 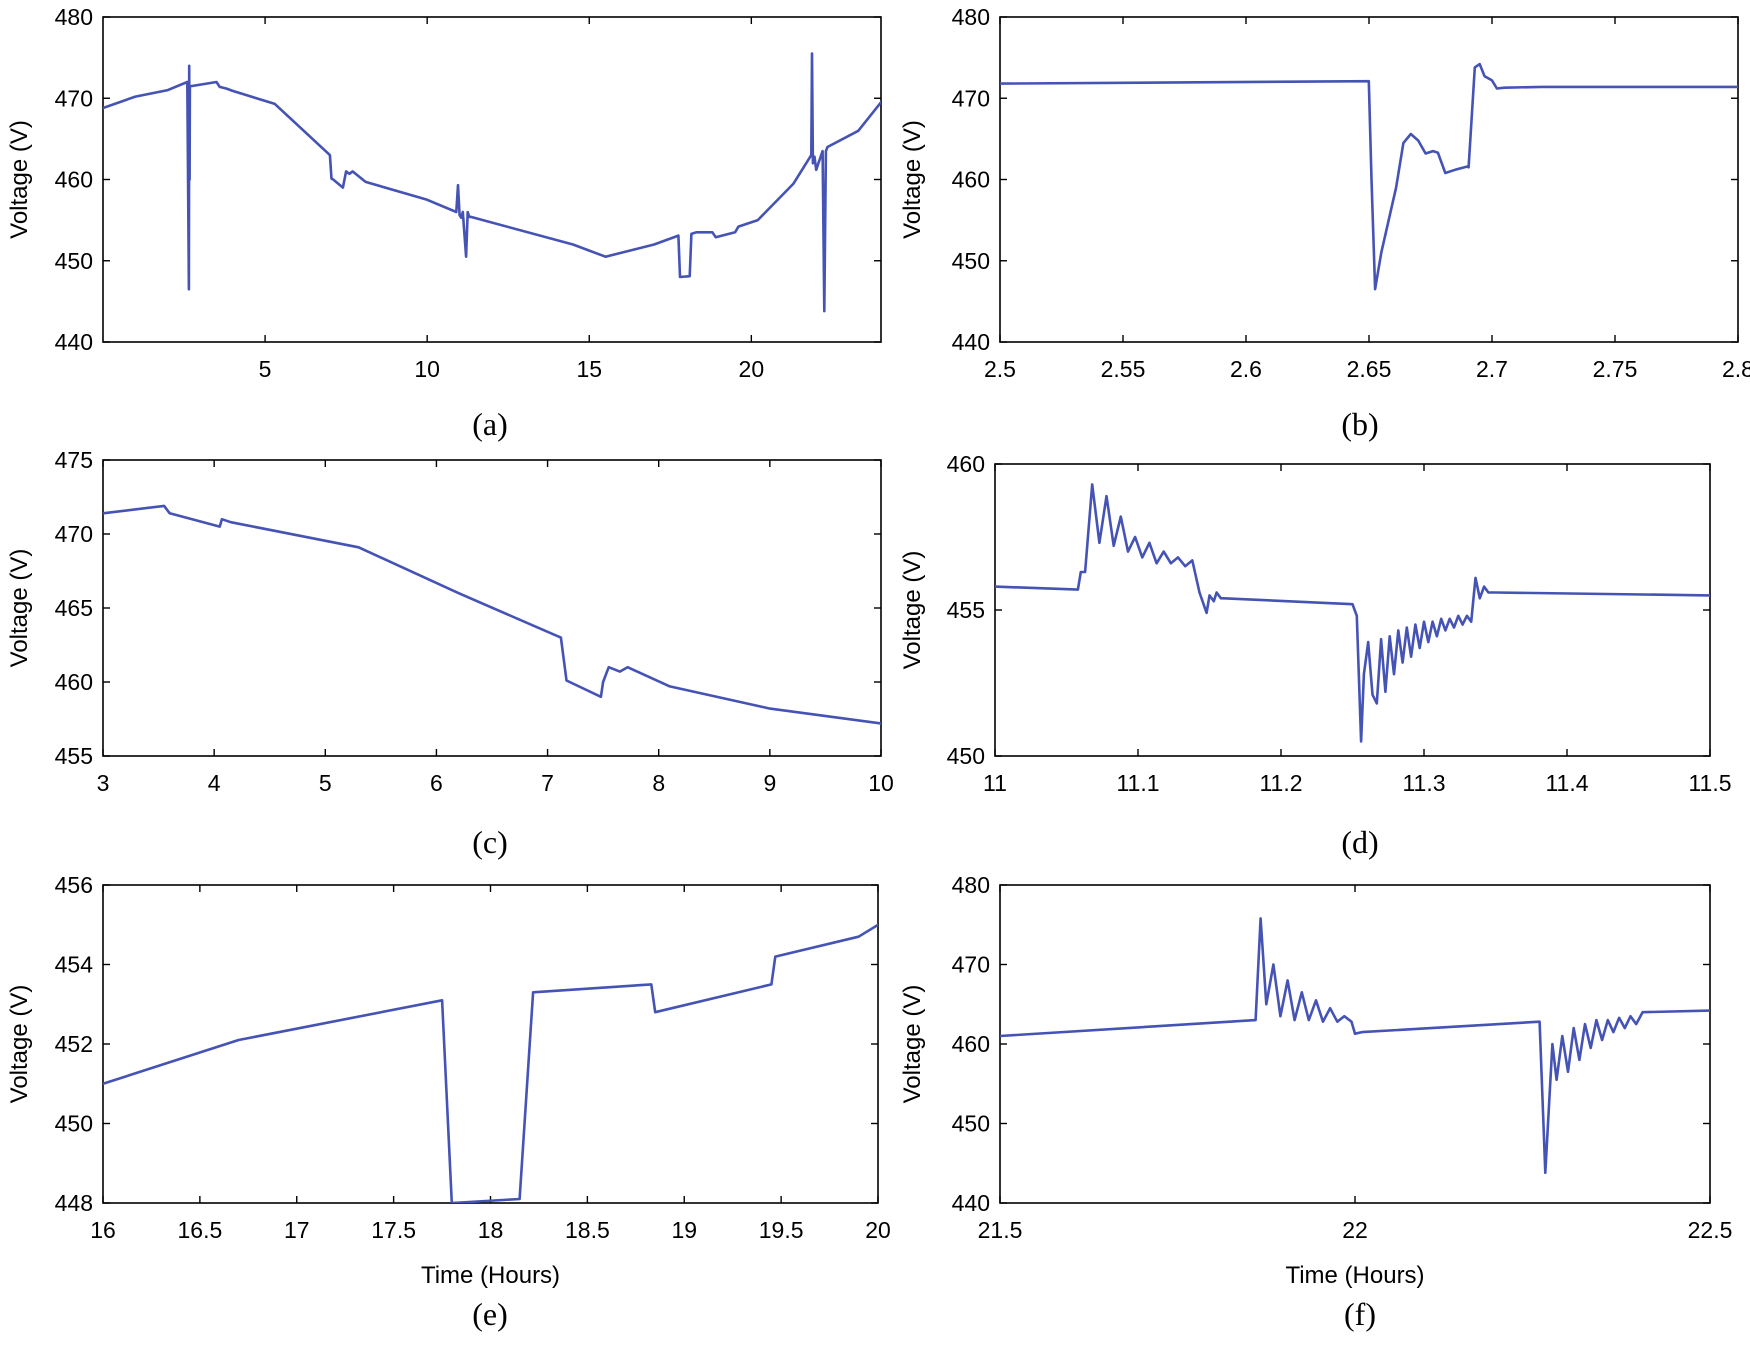 What do you see at coordinates (1280, 783) in the screenshot?
I see `x-tick-label: 11.2` at bounding box center [1280, 783].